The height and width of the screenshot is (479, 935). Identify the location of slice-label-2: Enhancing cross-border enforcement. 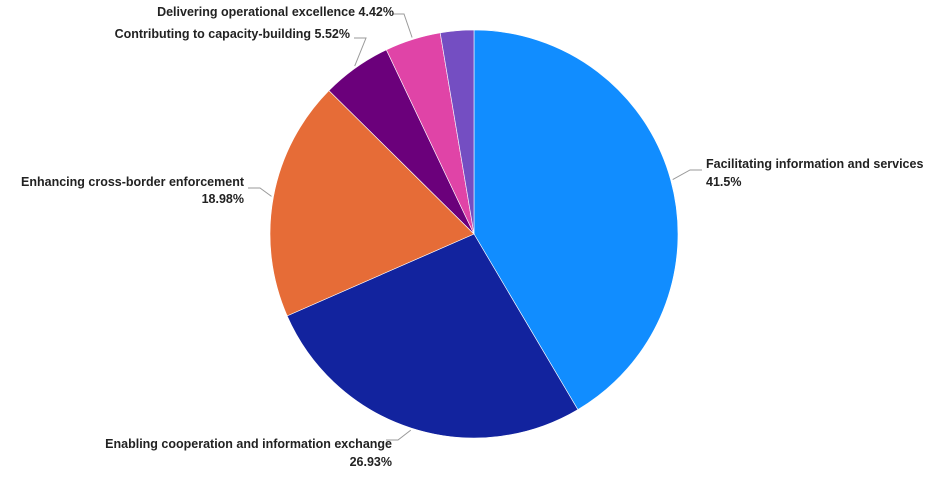
(133, 182).